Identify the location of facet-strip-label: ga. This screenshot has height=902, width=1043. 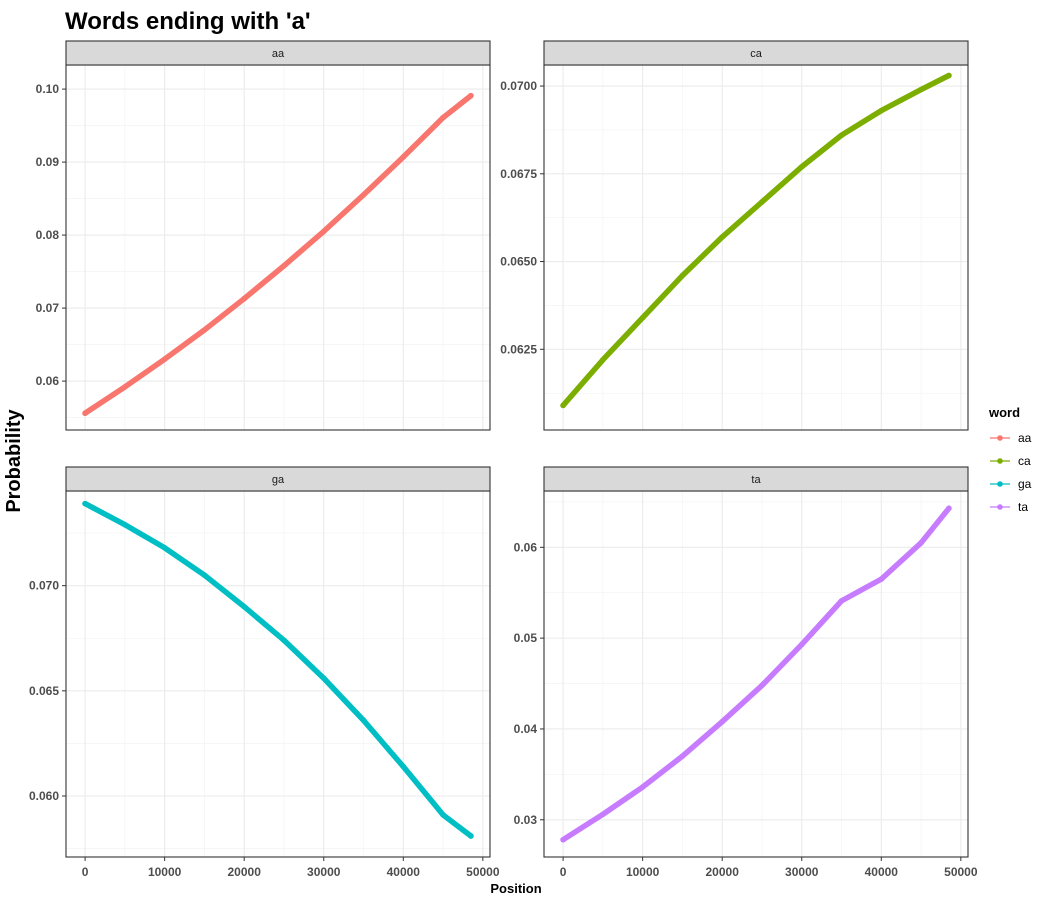
(278, 480).